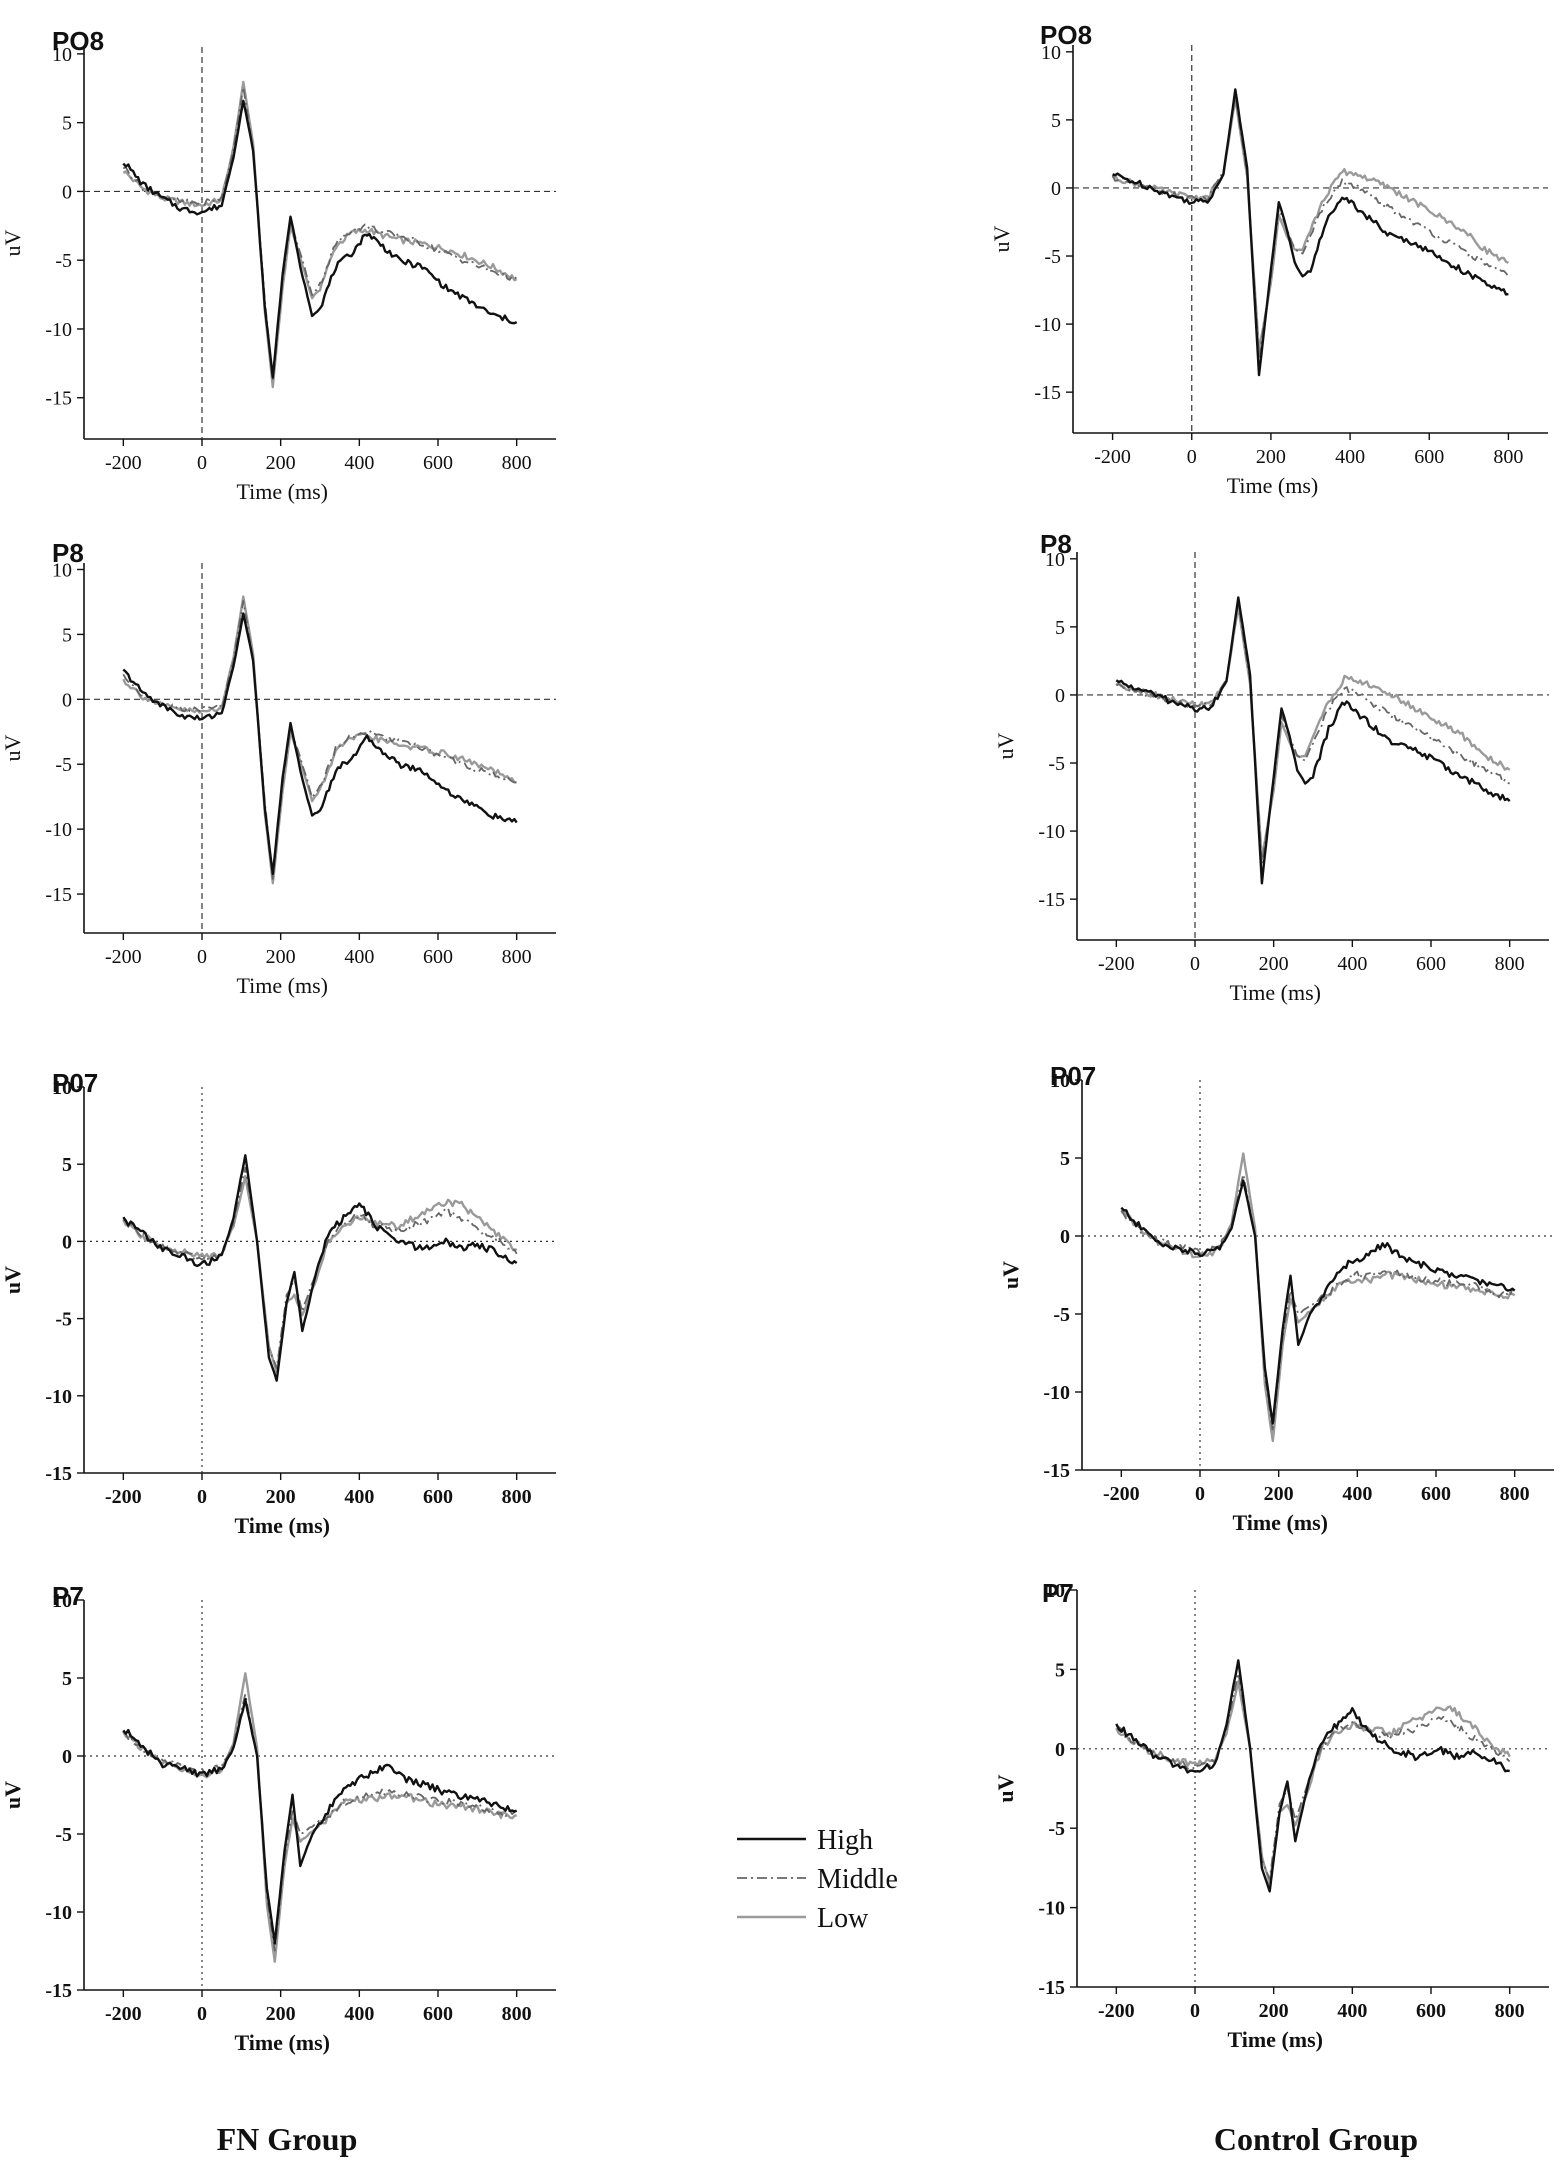 The width and height of the screenshot is (1559, 2168). I want to click on panel-title: P7, so click(1058, 1593).